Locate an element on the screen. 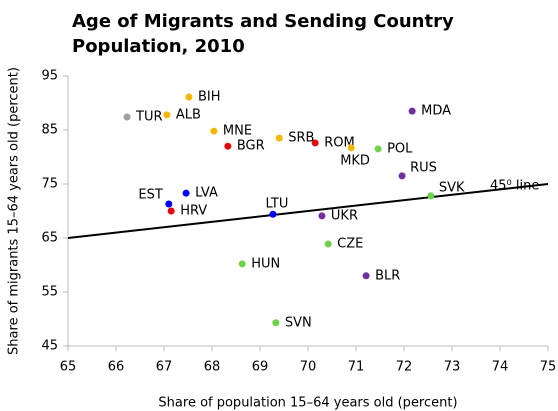 This screenshot has width=558, height=411. reference-line is located at coordinates (308, 211).